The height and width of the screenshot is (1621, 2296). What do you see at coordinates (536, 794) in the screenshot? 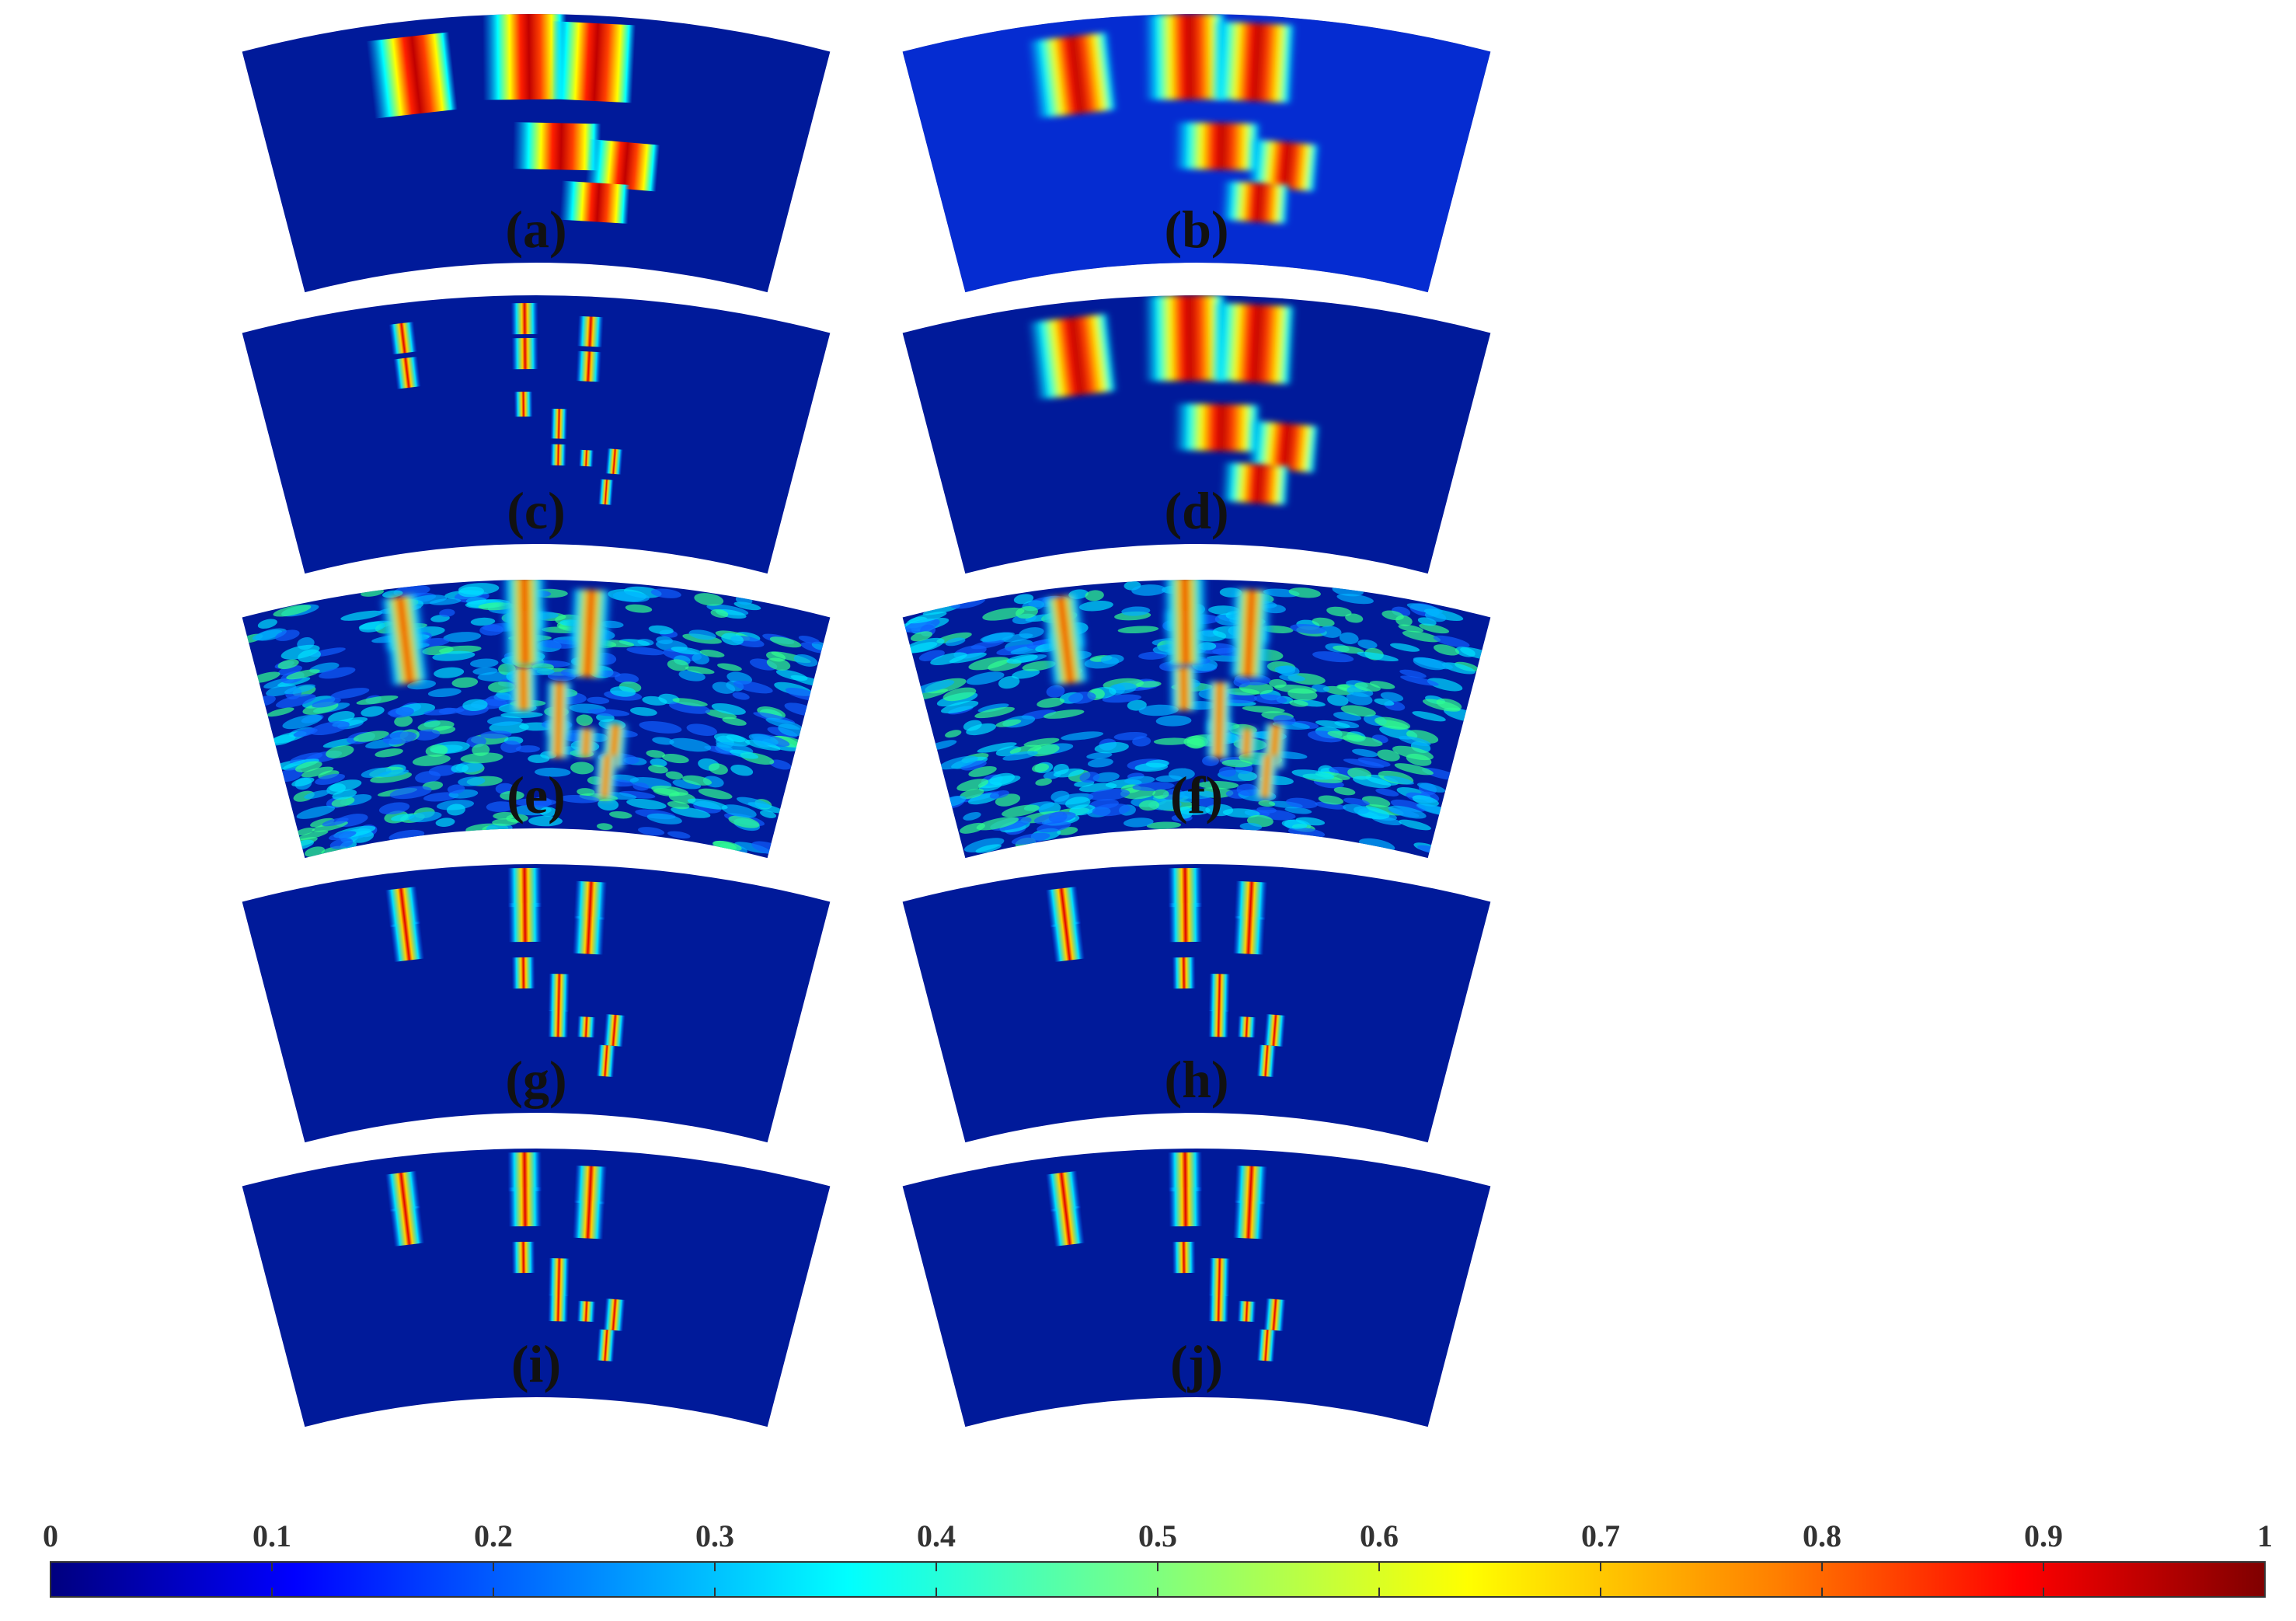
I see `panel-label-e: (e)` at bounding box center [536, 794].